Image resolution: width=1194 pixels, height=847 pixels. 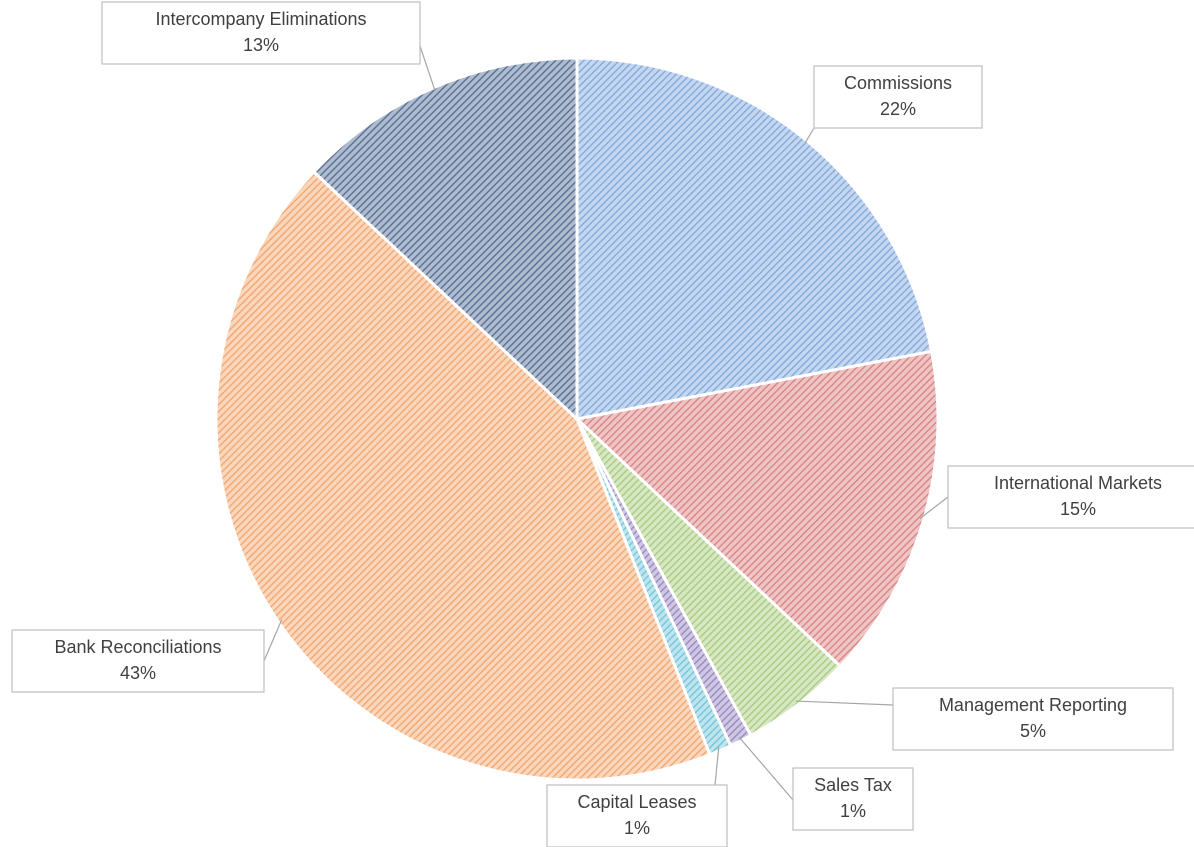 I want to click on slice-label: Intercompany Eliminations, so click(x=260, y=19).